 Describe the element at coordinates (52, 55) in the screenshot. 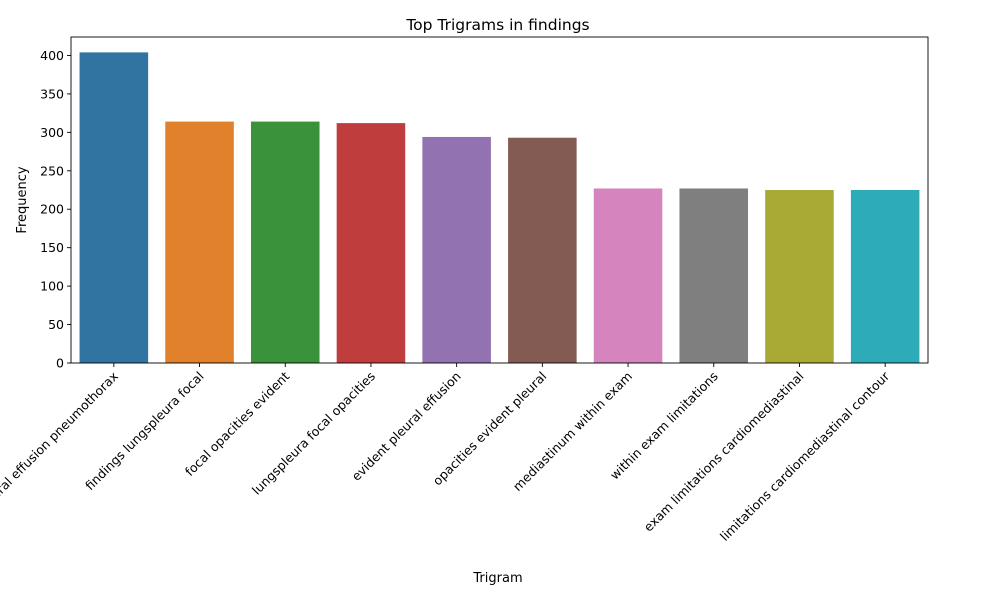

I see `y-tick-label: 400` at that location.